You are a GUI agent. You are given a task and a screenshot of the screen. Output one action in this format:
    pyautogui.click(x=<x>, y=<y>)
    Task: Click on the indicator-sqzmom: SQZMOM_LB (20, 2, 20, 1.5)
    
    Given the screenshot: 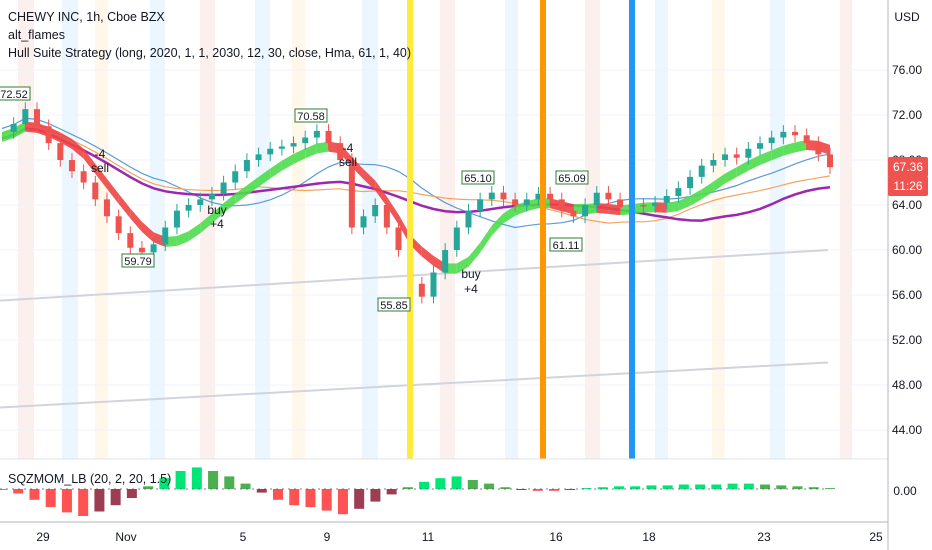 What is the action you would take?
    pyautogui.click(x=90, y=479)
    